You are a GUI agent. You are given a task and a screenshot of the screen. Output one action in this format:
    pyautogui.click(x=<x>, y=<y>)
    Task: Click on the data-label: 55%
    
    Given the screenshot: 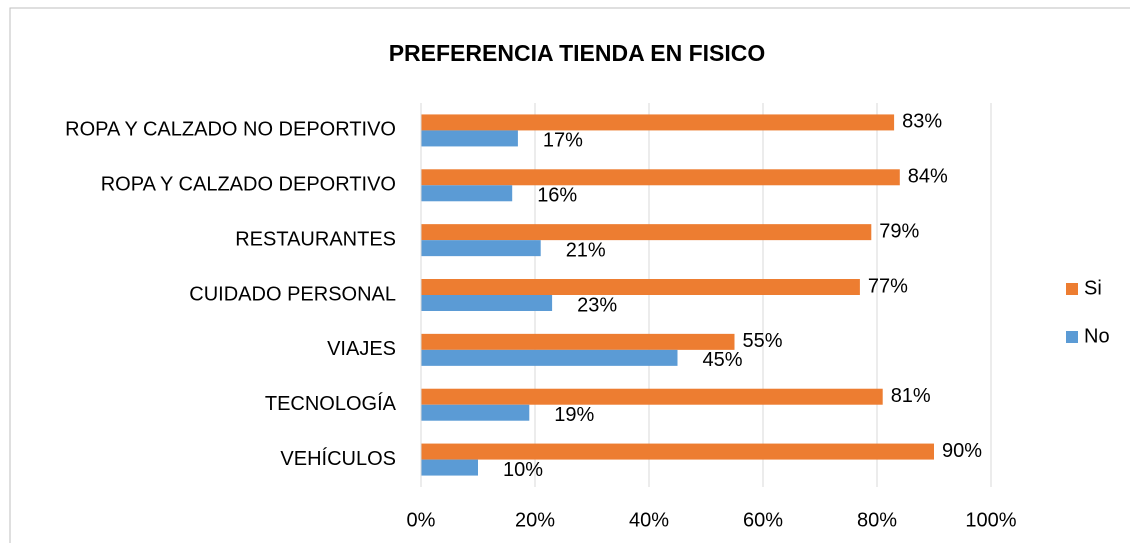 What is the action you would take?
    pyautogui.click(x=763, y=341)
    